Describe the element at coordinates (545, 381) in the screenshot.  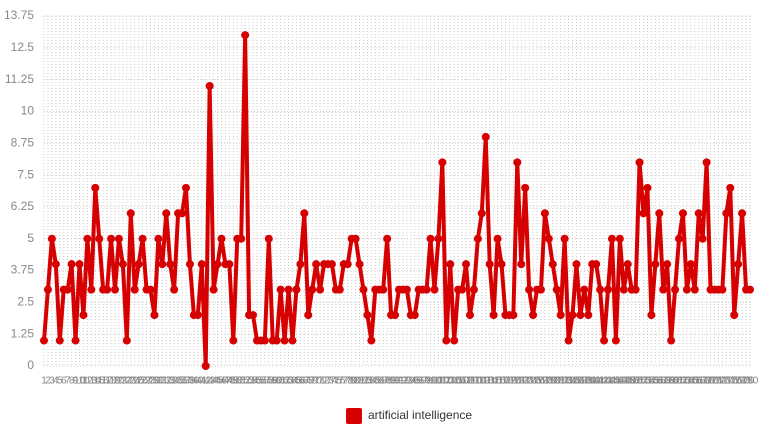
I see `x-tick-label: 128` at that location.